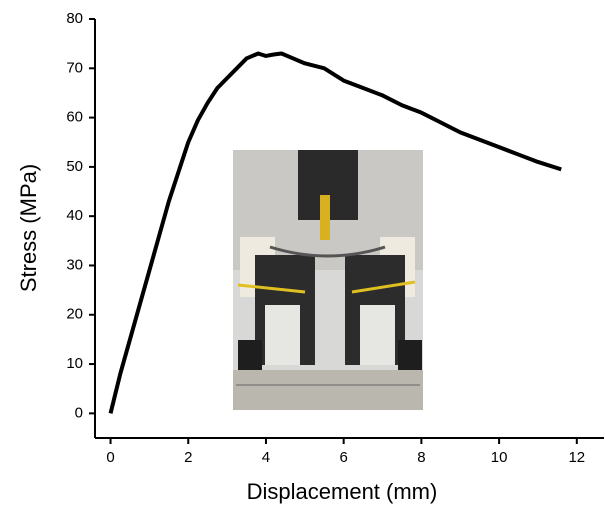 Image resolution: width=605 pixels, height=515 pixels. I want to click on y-tick-label: 10, so click(74, 363).